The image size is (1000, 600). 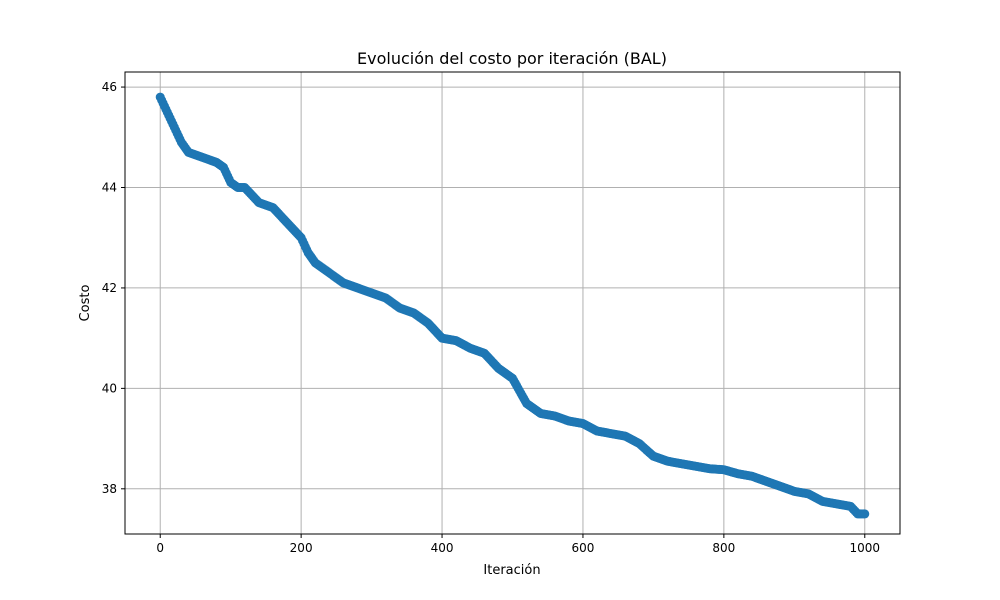 I want to click on y-tick-label: 44, so click(x=109, y=188).